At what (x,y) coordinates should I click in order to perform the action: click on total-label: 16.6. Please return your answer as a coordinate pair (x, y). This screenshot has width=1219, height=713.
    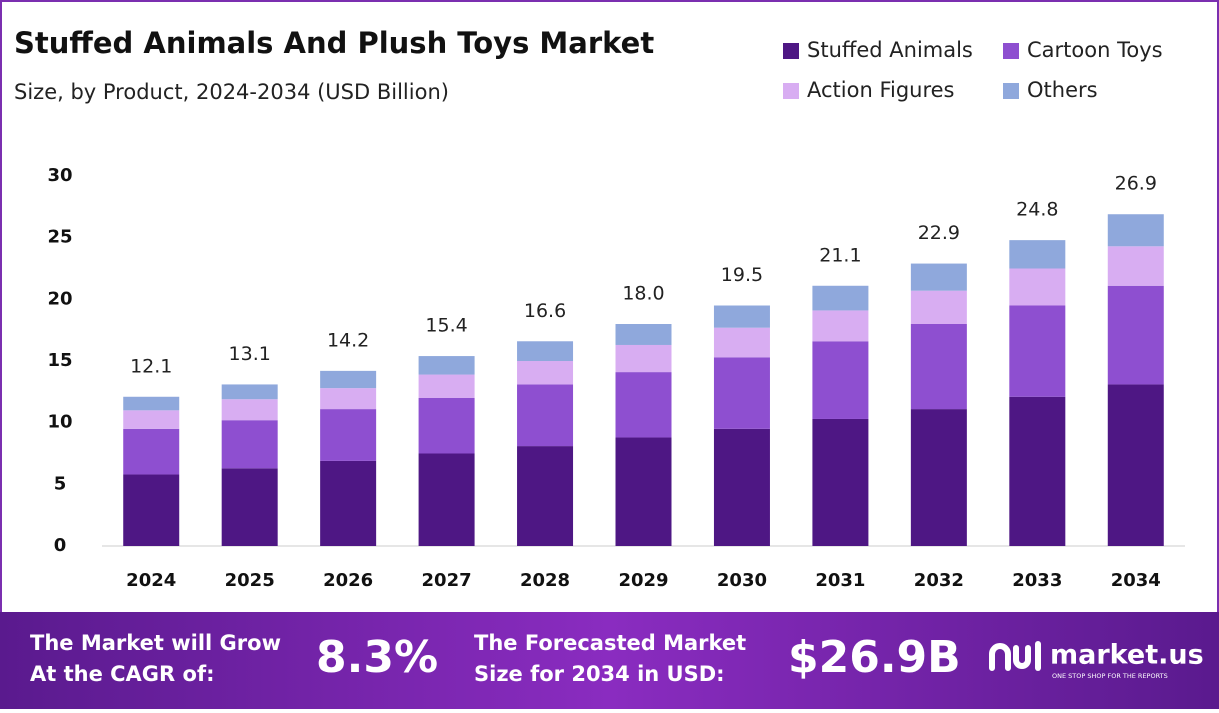
    Looking at the image, I should click on (545, 311).